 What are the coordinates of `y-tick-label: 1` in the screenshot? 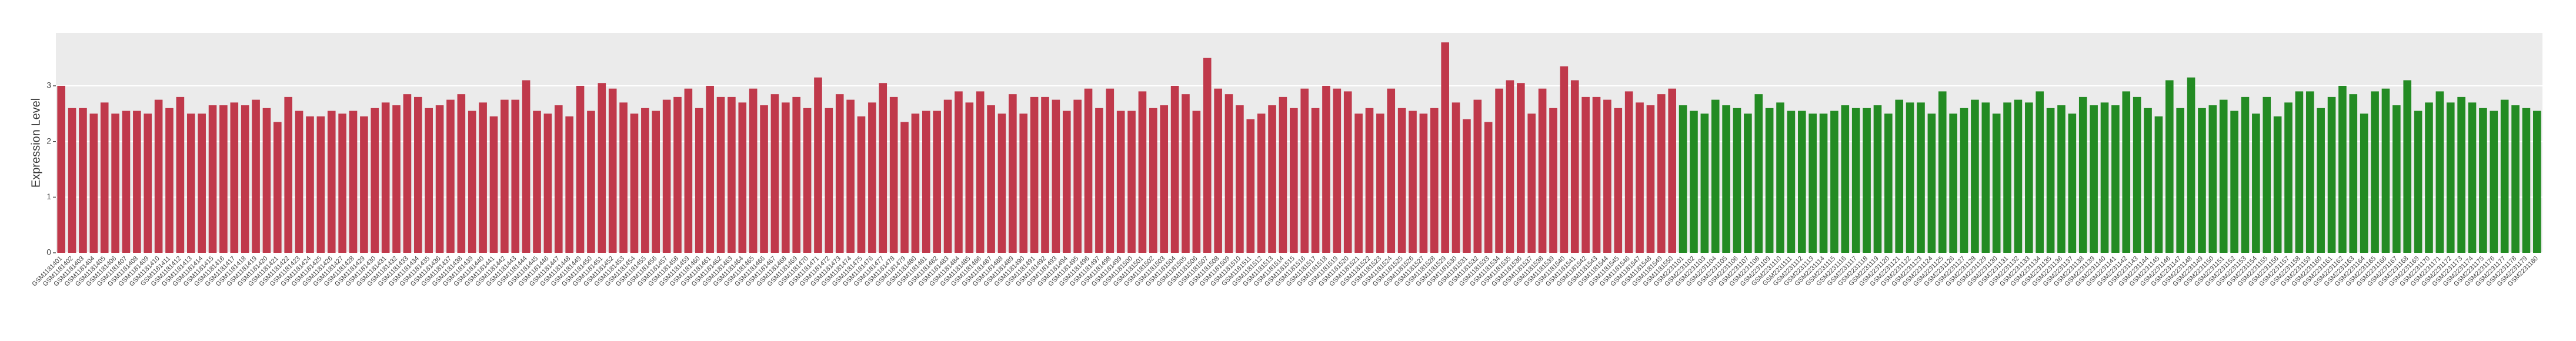 It's located at (48, 197).